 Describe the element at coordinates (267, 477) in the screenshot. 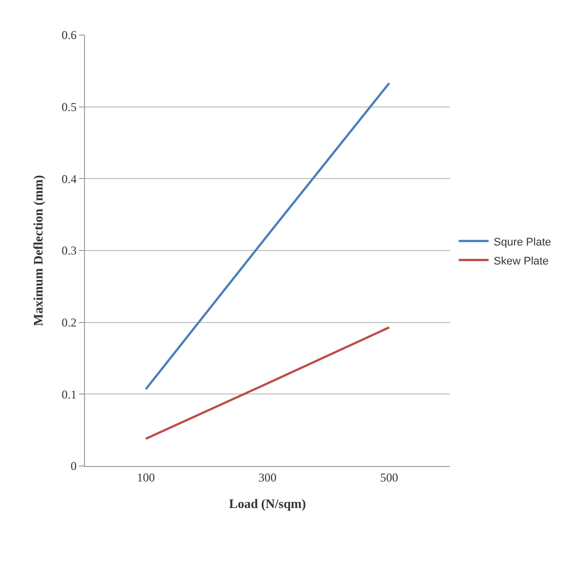

I see `x-tick-label: 300` at that location.